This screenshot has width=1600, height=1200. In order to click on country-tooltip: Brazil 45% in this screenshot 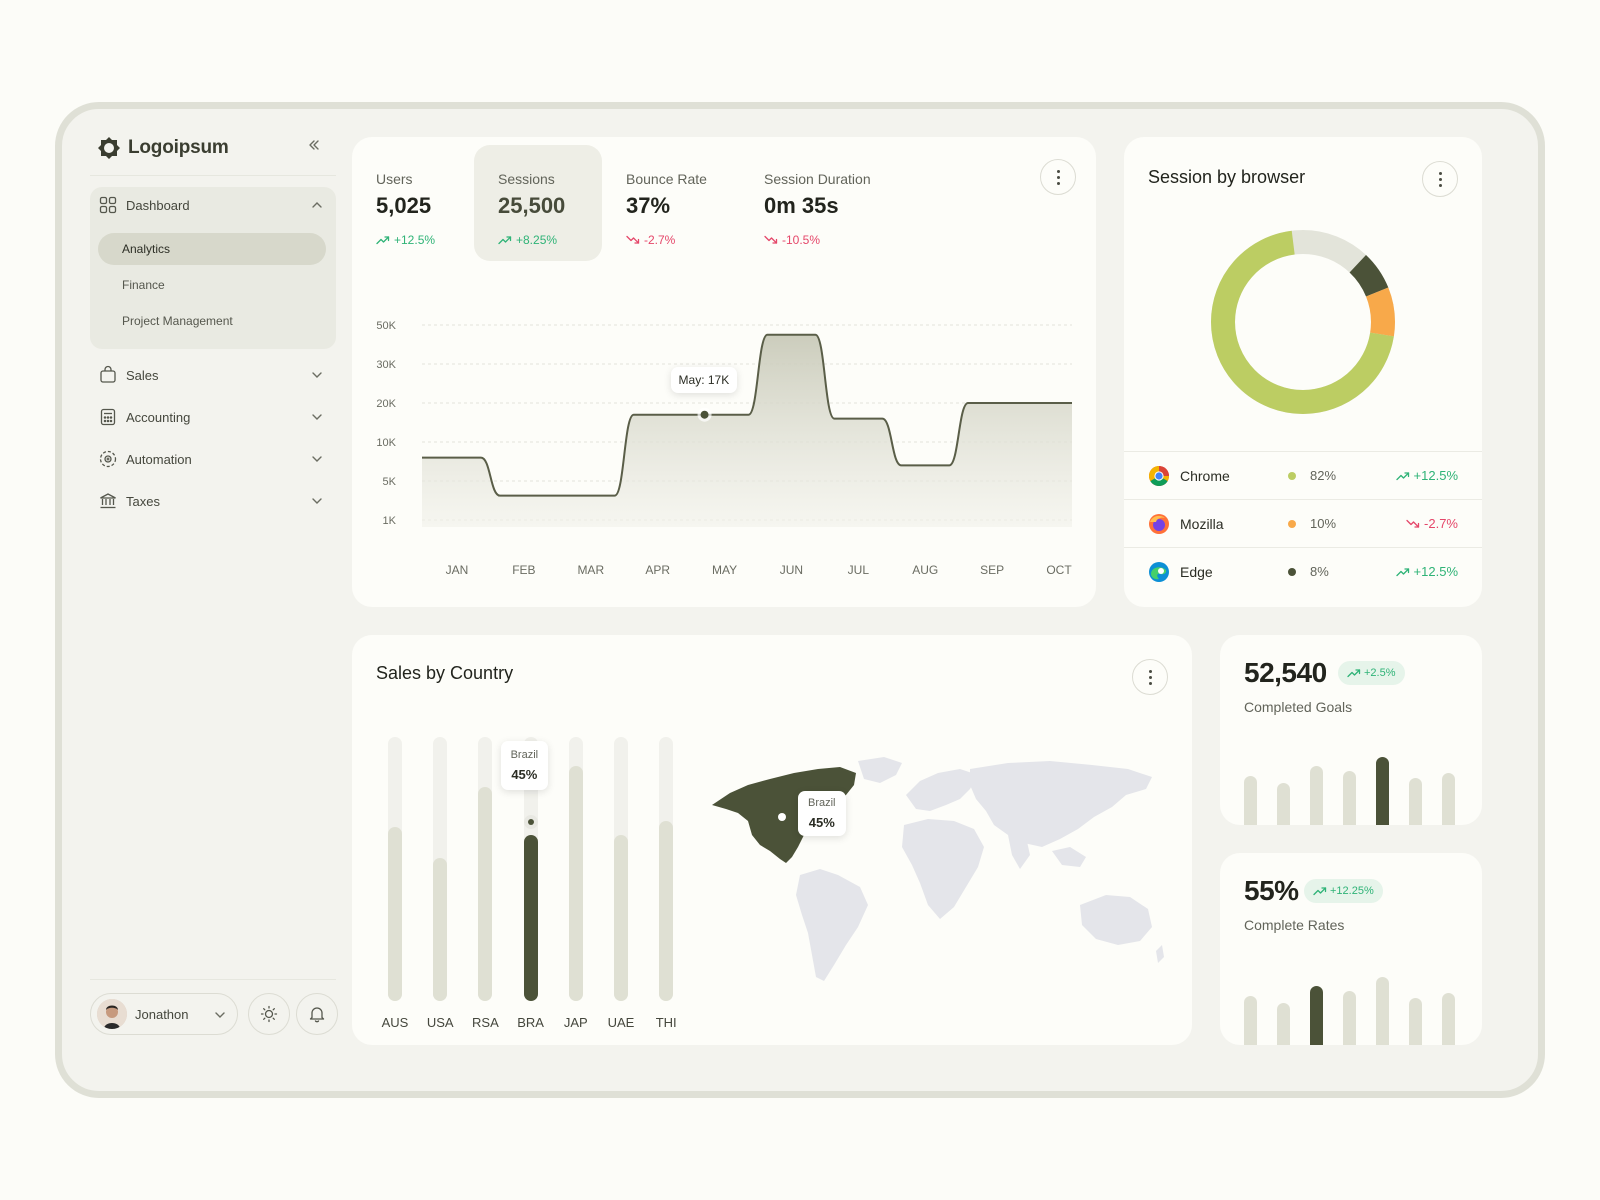, I will do `click(524, 765)`.